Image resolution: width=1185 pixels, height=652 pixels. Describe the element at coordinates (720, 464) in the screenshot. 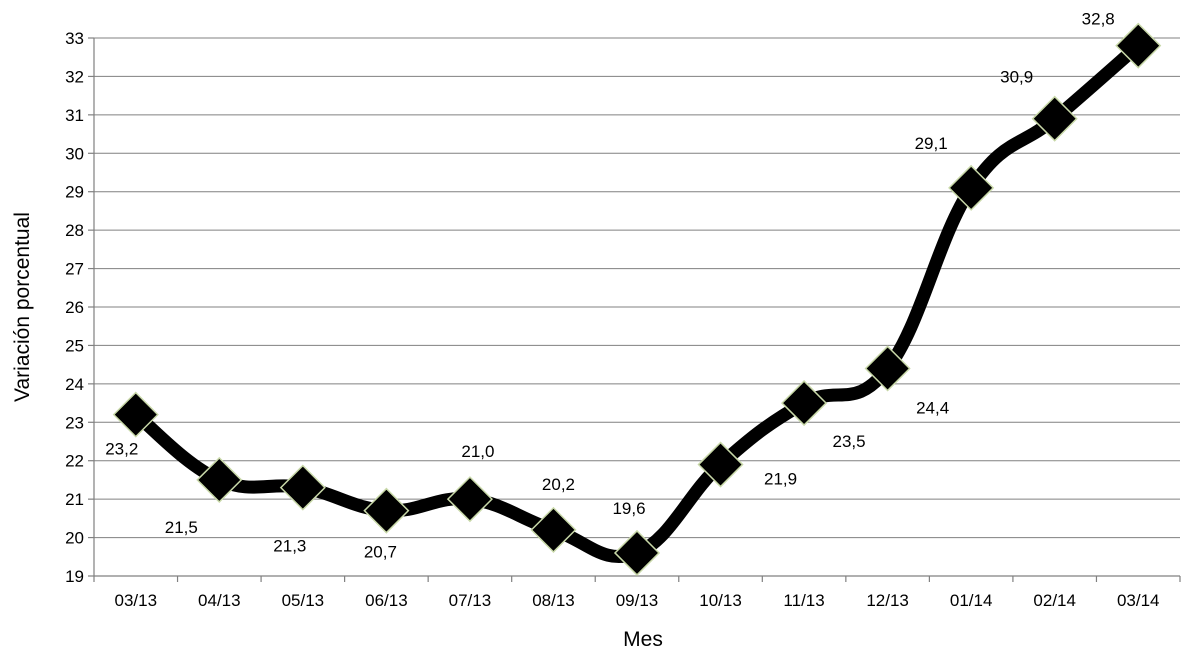

I see `data-point-10/13` at that location.